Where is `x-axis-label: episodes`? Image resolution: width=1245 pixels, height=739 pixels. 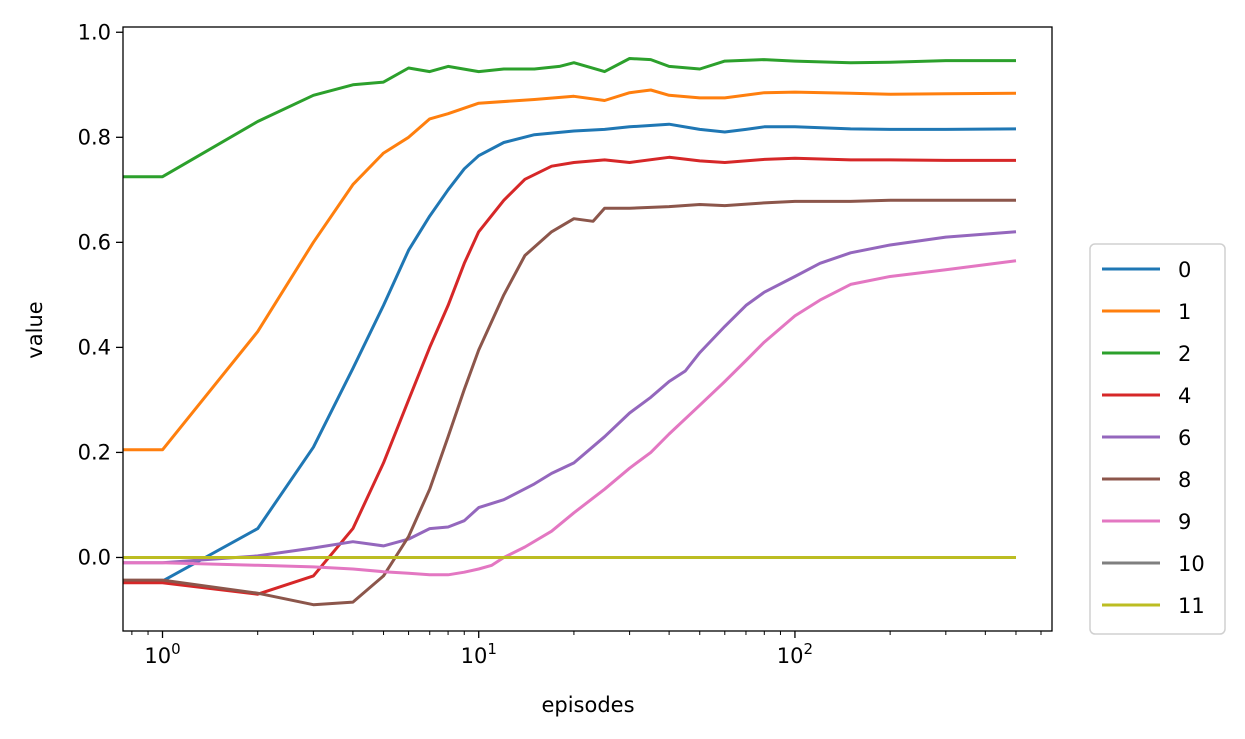
x-axis-label: episodes is located at coordinates (587, 705).